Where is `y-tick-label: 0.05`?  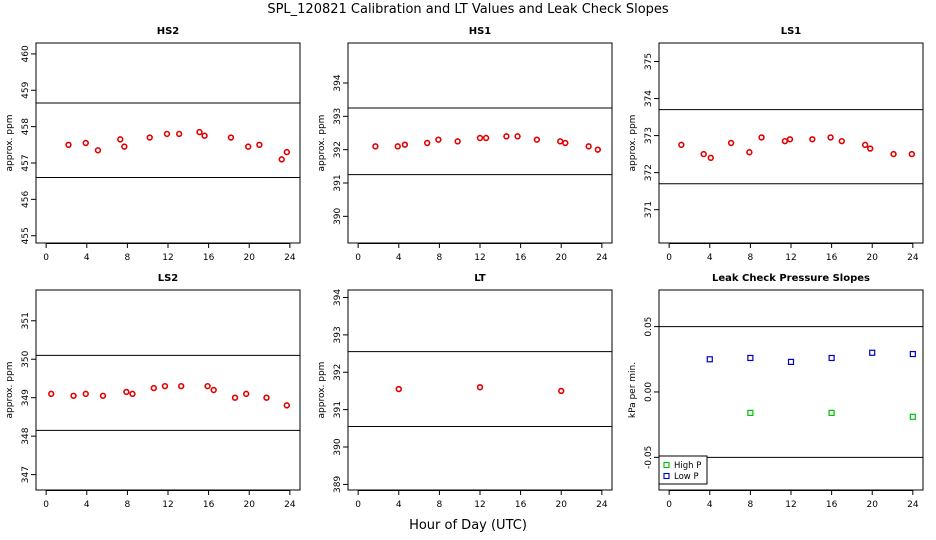
y-tick-label: 0.05 is located at coordinates (649, 327).